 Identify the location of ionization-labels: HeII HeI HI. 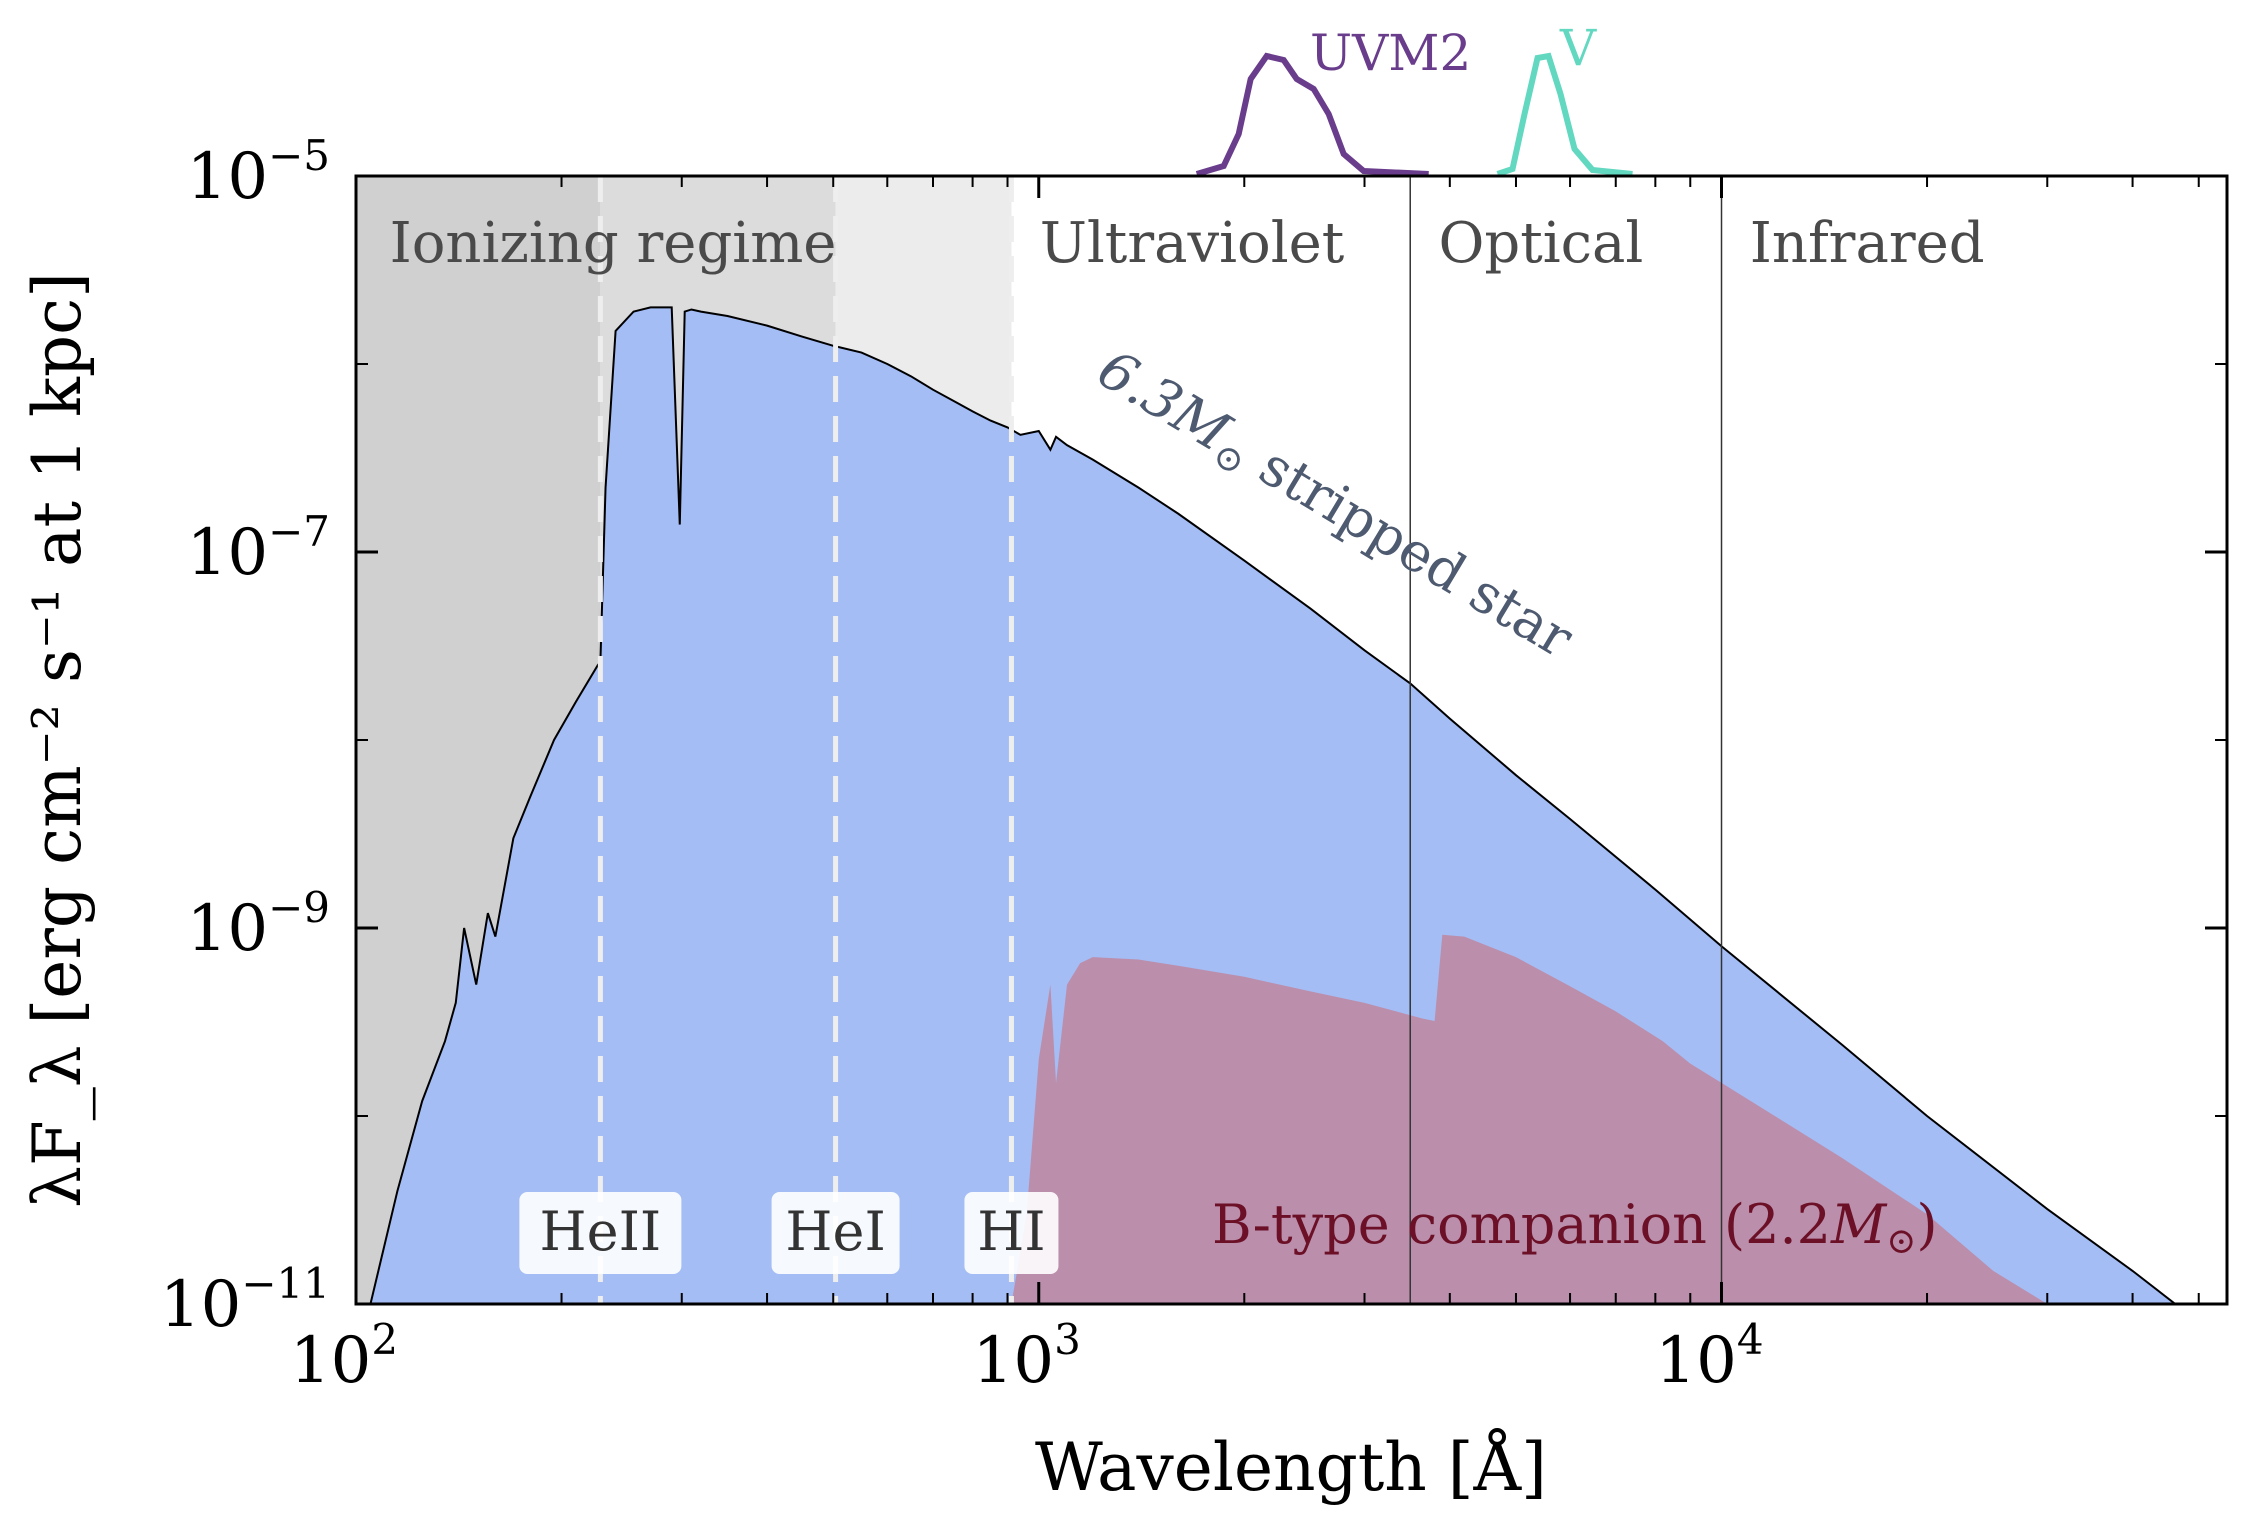
(789, 1233).